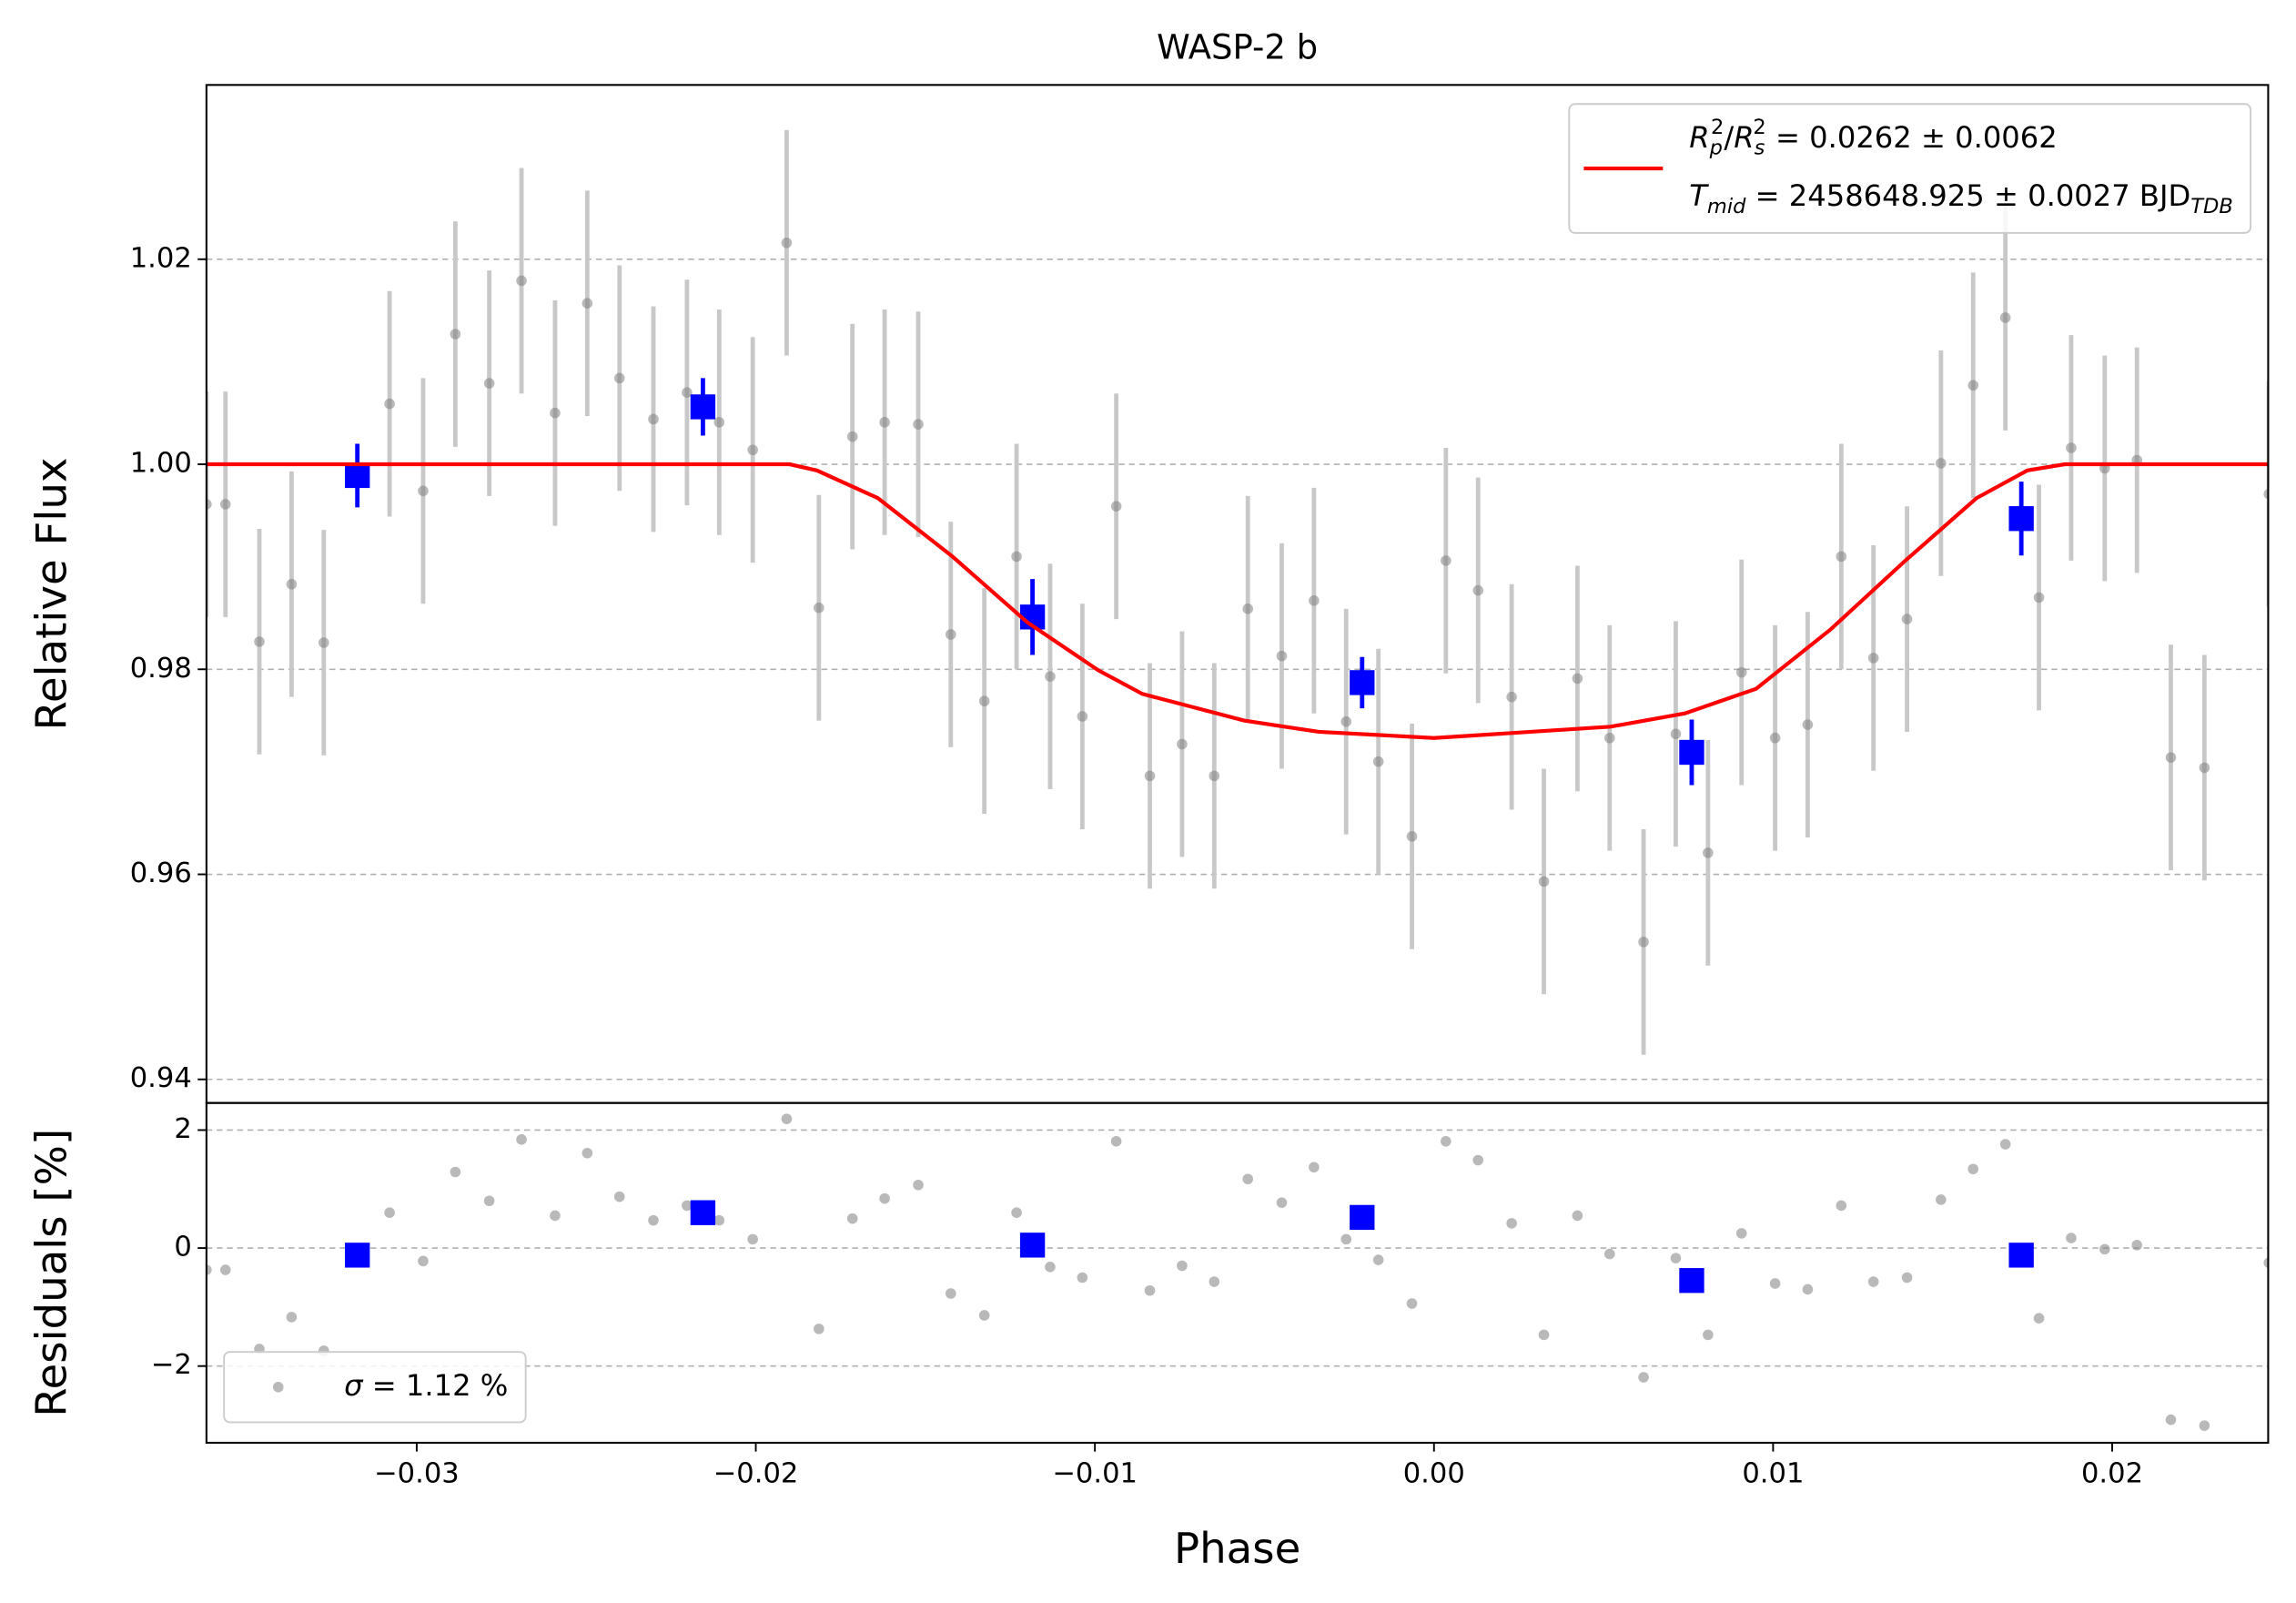 Image resolution: width=2296 pixels, height=1603 pixels. What do you see at coordinates (51, 1273) in the screenshot?
I see `y-axis-label: Residuals [%]` at bounding box center [51, 1273].